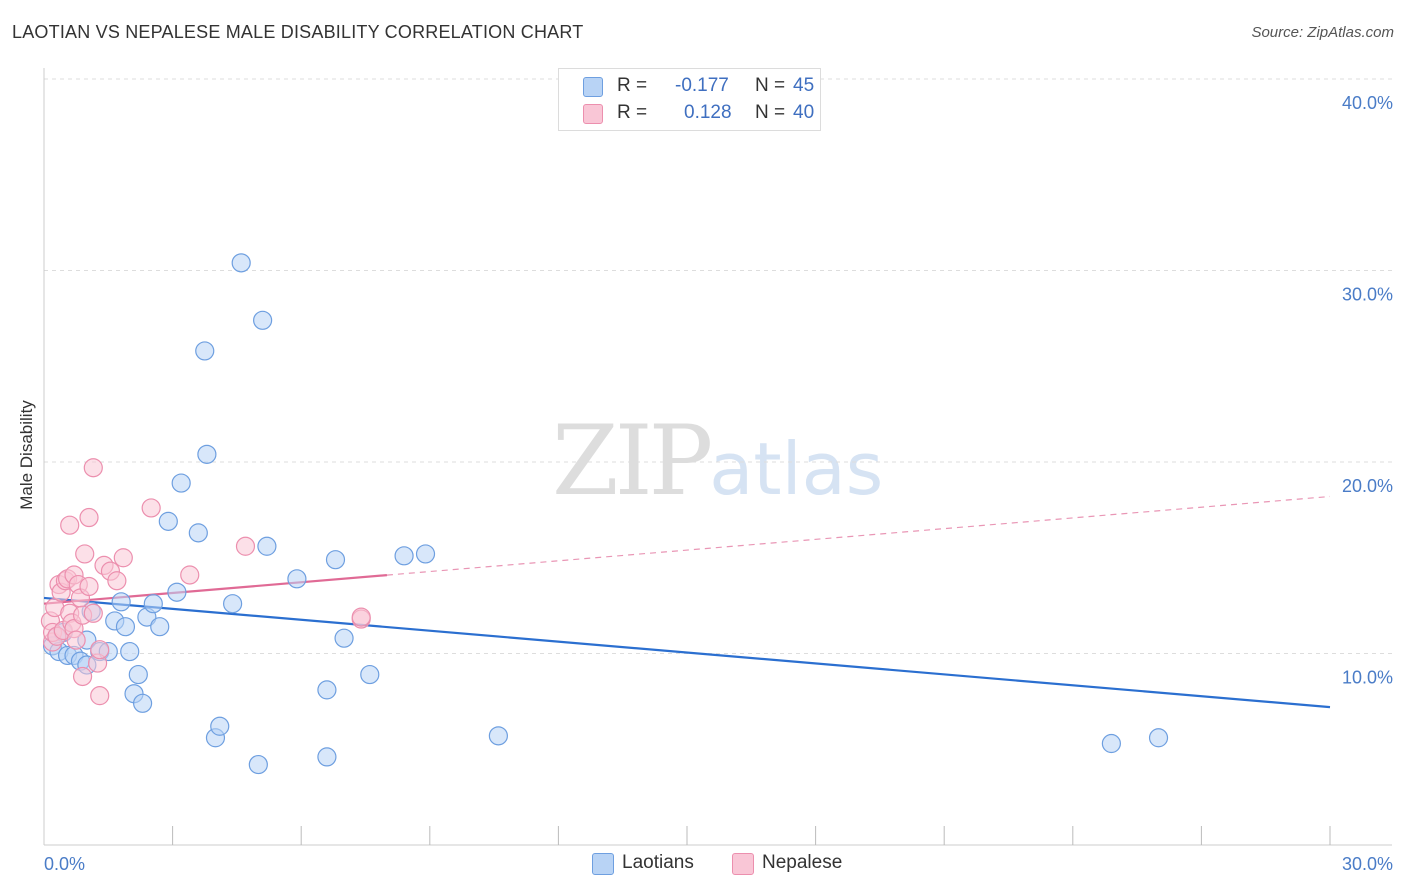 The height and width of the screenshot is (892, 1406). What do you see at coordinates (26, 455) in the screenshot?
I see `y-axis-label: Male Disability` at bounding box center [26, 455].